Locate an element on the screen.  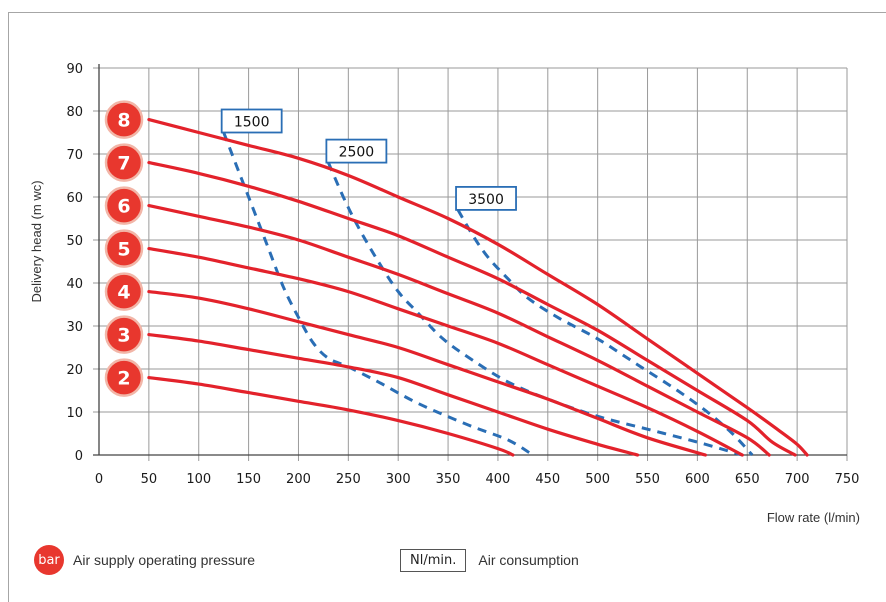
nl-min-box: Nl/min. is located at coordinates (433, 560).